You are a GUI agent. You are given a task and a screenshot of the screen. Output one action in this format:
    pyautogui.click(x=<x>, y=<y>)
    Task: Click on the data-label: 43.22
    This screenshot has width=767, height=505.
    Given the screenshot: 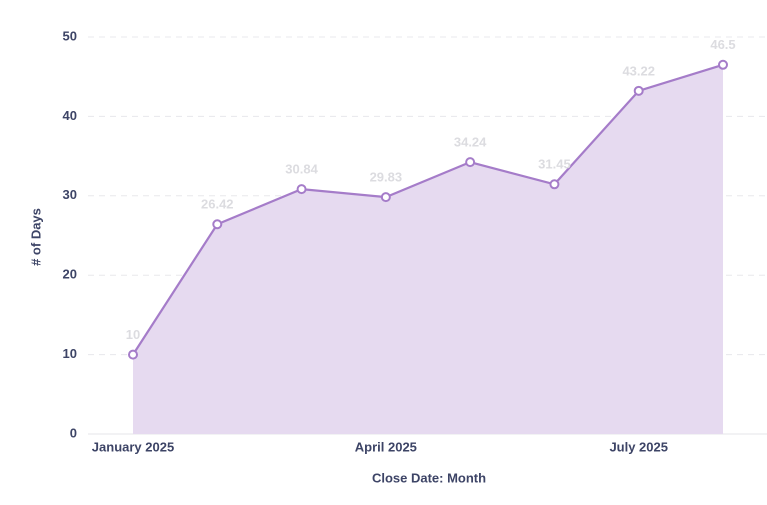 What is the action you would take?
    pyautogui.click(x=638, y=70)
    